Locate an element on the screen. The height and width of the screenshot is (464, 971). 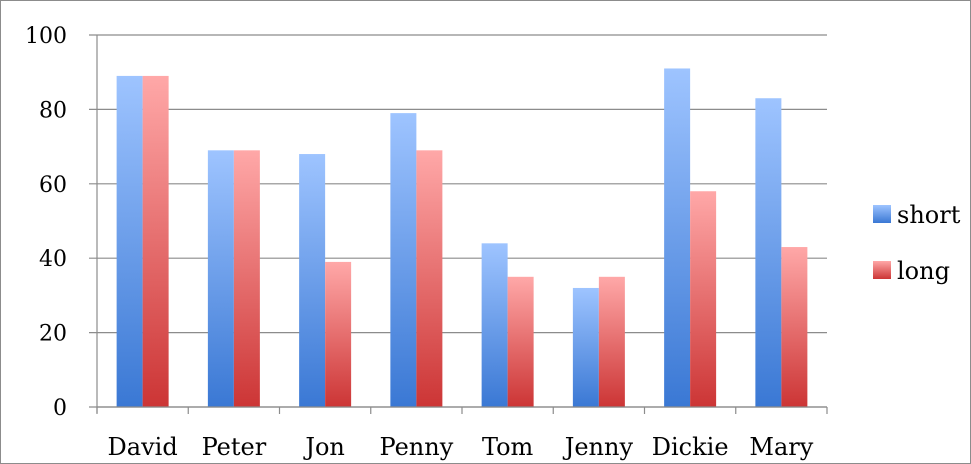
bar-short-mary is located at coordinates (768, 253).